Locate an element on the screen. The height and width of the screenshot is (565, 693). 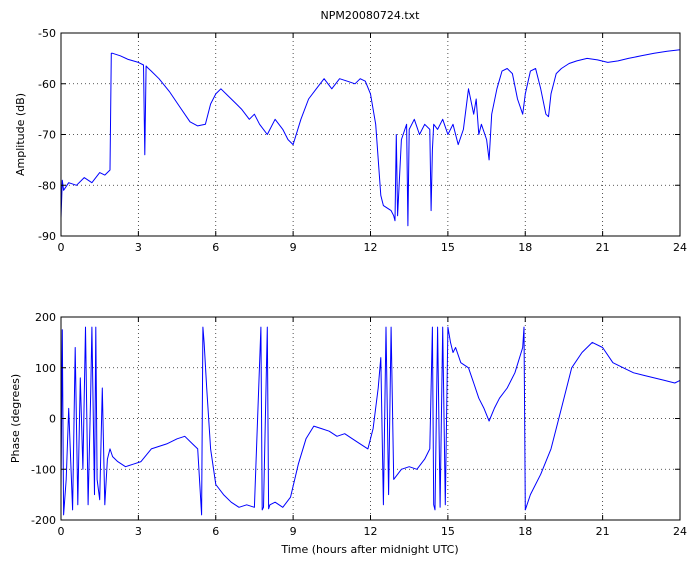
amplitude-x-tick-label: 3 is located at coordinates (138, 247).